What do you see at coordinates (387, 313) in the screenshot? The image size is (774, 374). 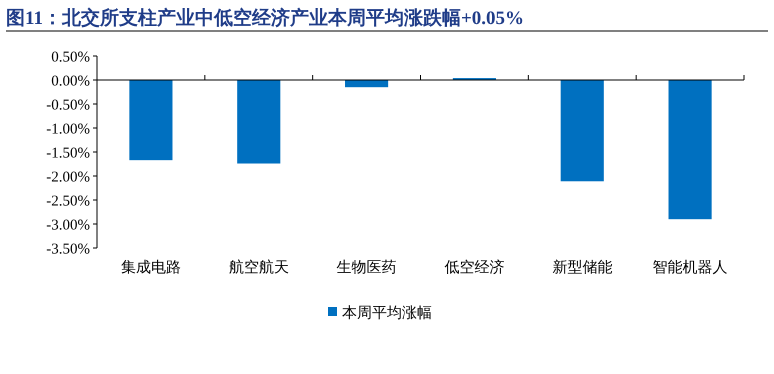 I see `legend-label: 本周平均涨幅` at bounding box center [387, 313].